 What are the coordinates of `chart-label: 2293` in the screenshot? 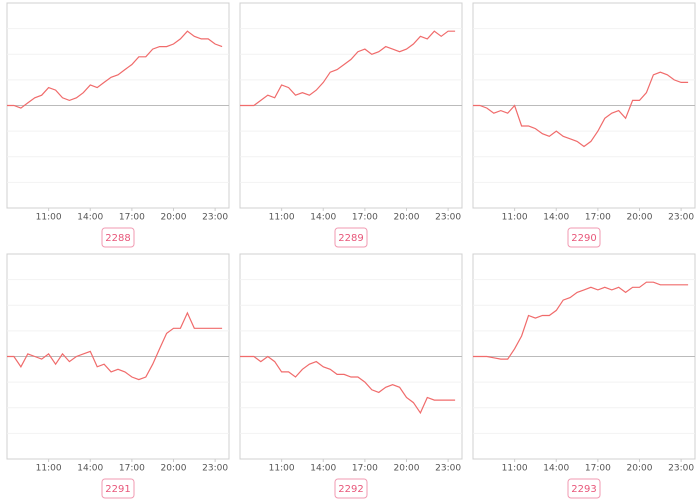 It's located at (583, 489).